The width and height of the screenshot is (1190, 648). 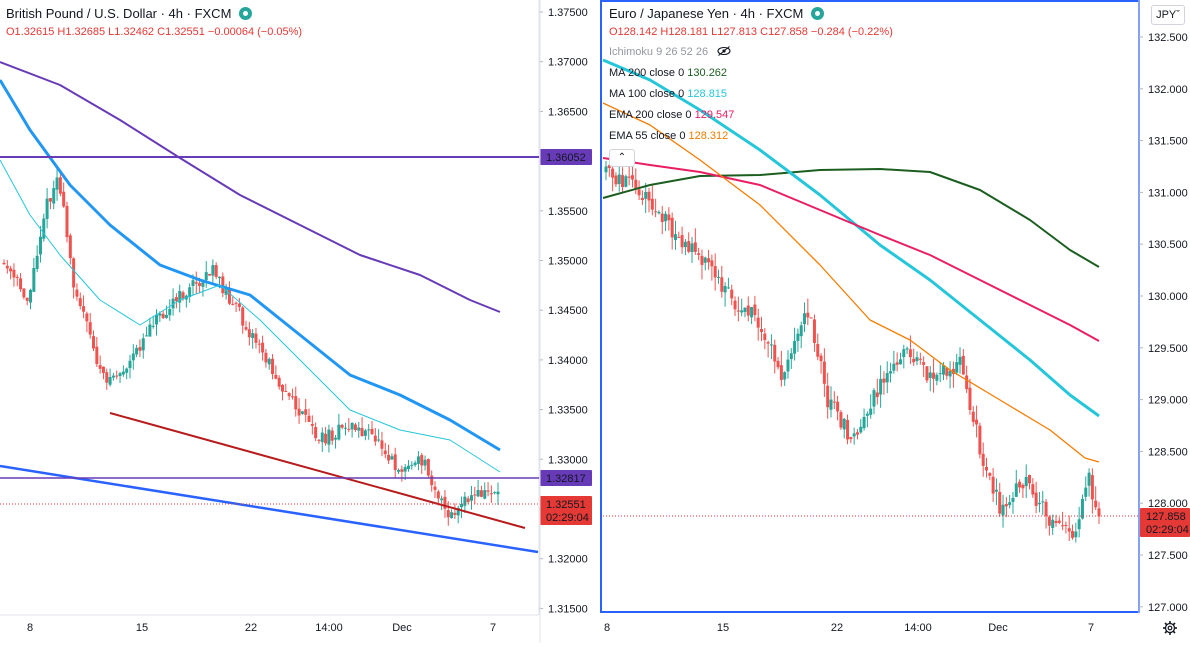 What do you see at coordinates (751, 94) in the screenshot?
I see `indicator-ma100: MA 100 close 0 128.815` at bounding box center [751, 94].